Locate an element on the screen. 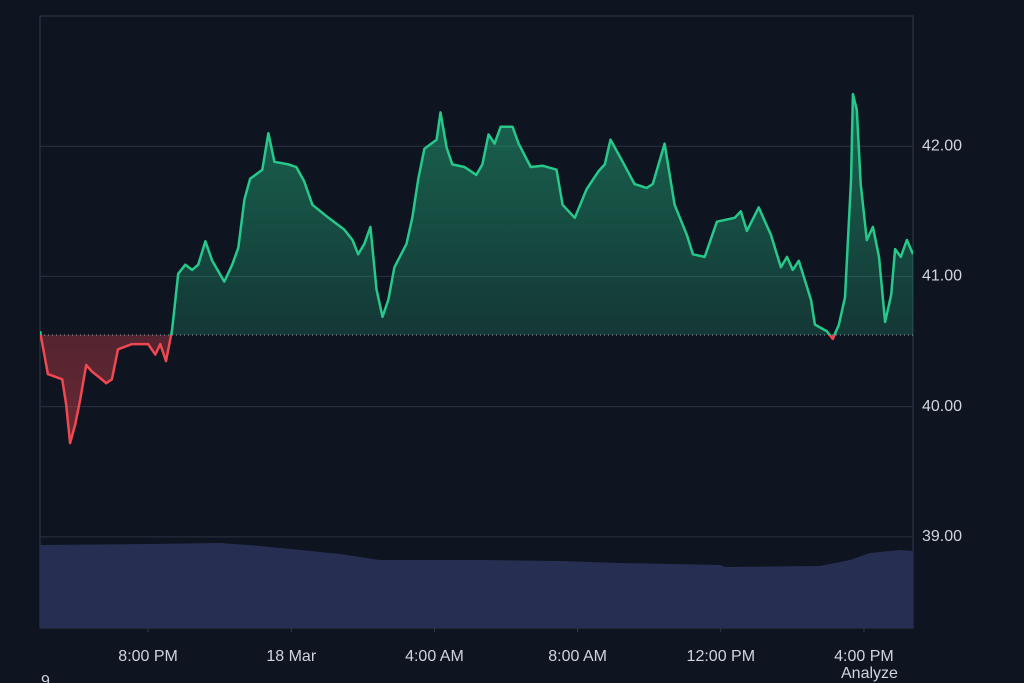 This screenshot has height=683, width=1024. x-tick-label: 18 Mar is located at coordinates (291, 656).